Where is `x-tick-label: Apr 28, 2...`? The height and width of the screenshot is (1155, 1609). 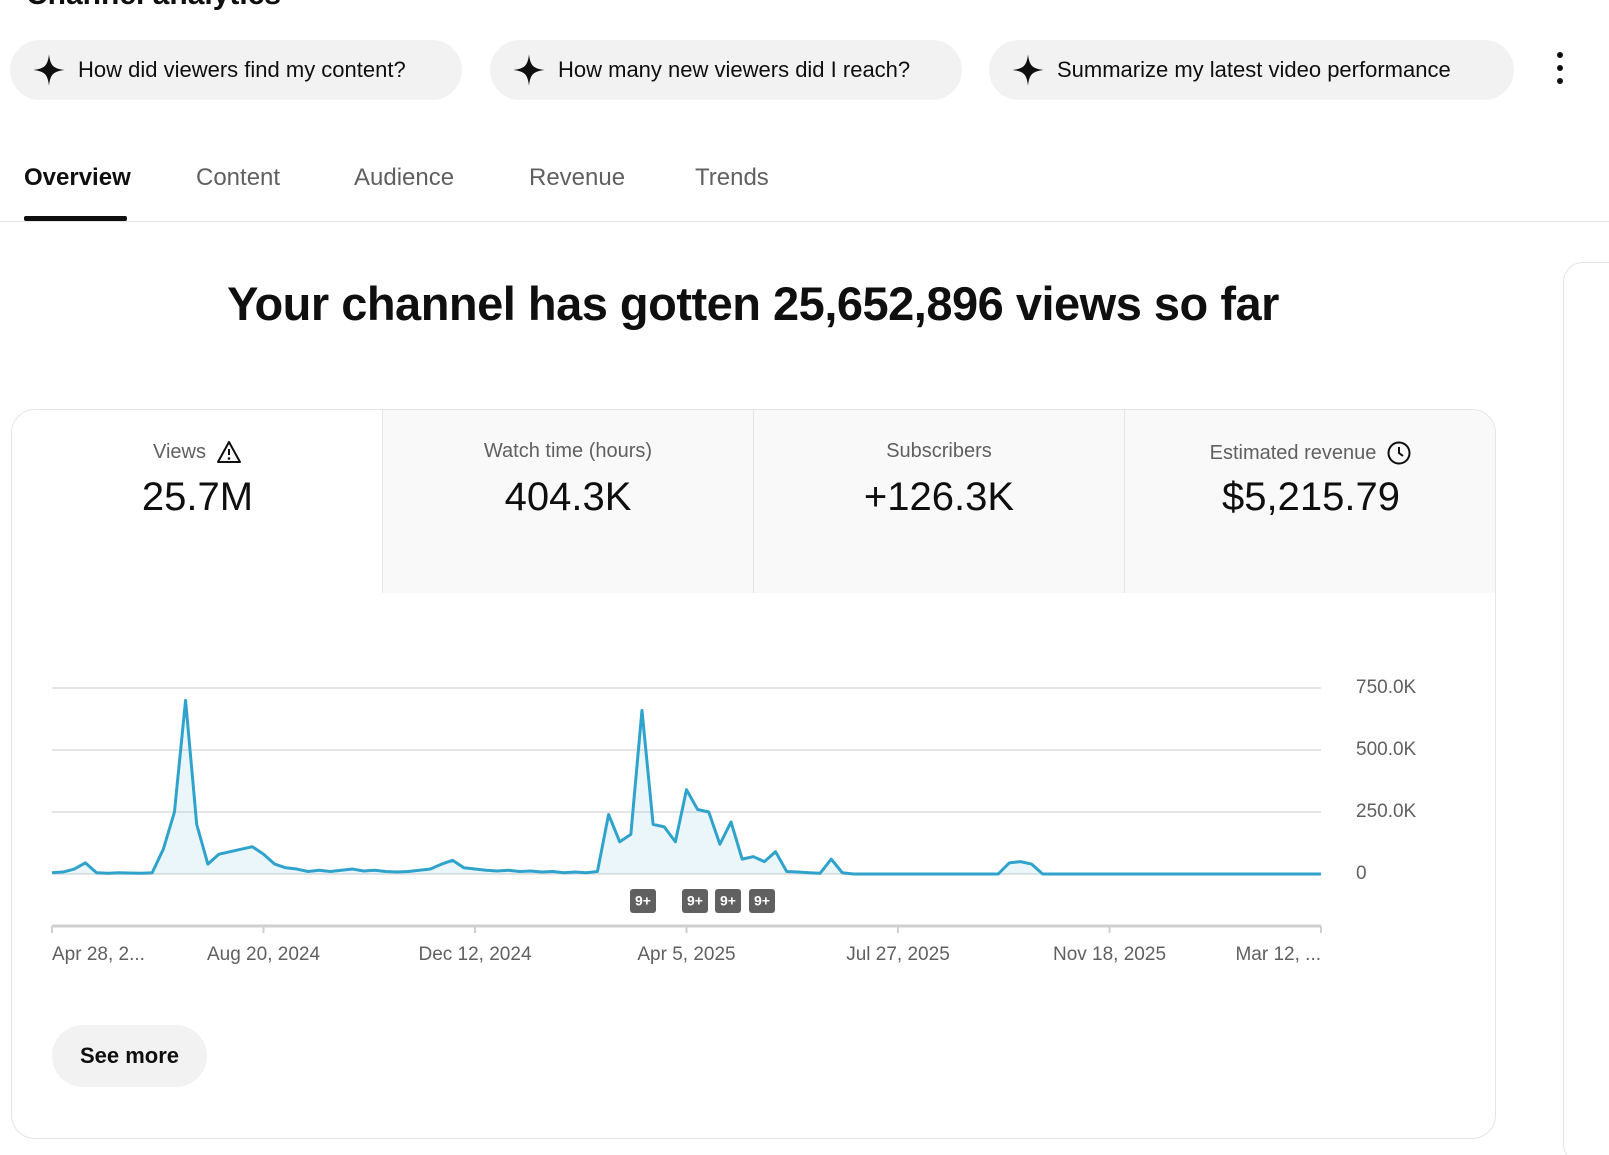 x-tick-label: Apr 28, 2... is located at coordinates (98, 954).